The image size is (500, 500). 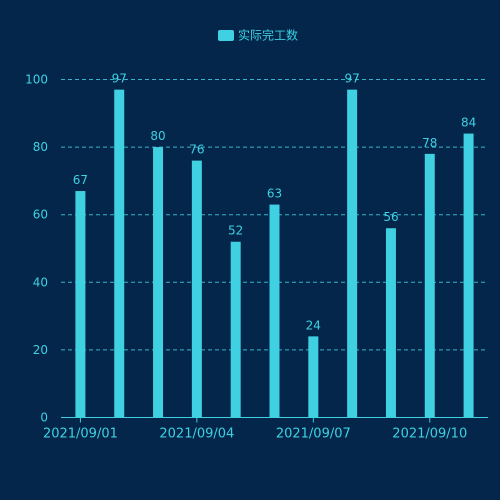 I want to click on data-label: 67, so click(x=80, y=180).